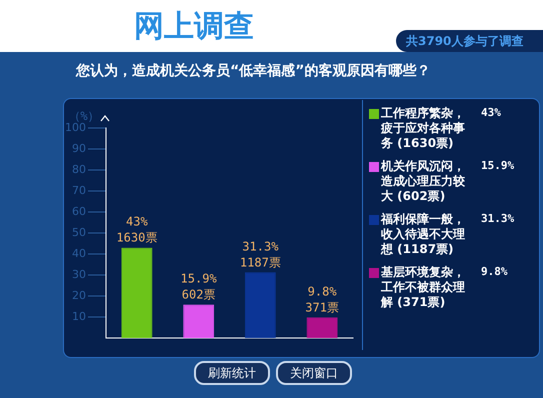  I want to click on legend-label: 工作程序繁杂，疲于应对各种事务 (1630票), so click(423, 128).